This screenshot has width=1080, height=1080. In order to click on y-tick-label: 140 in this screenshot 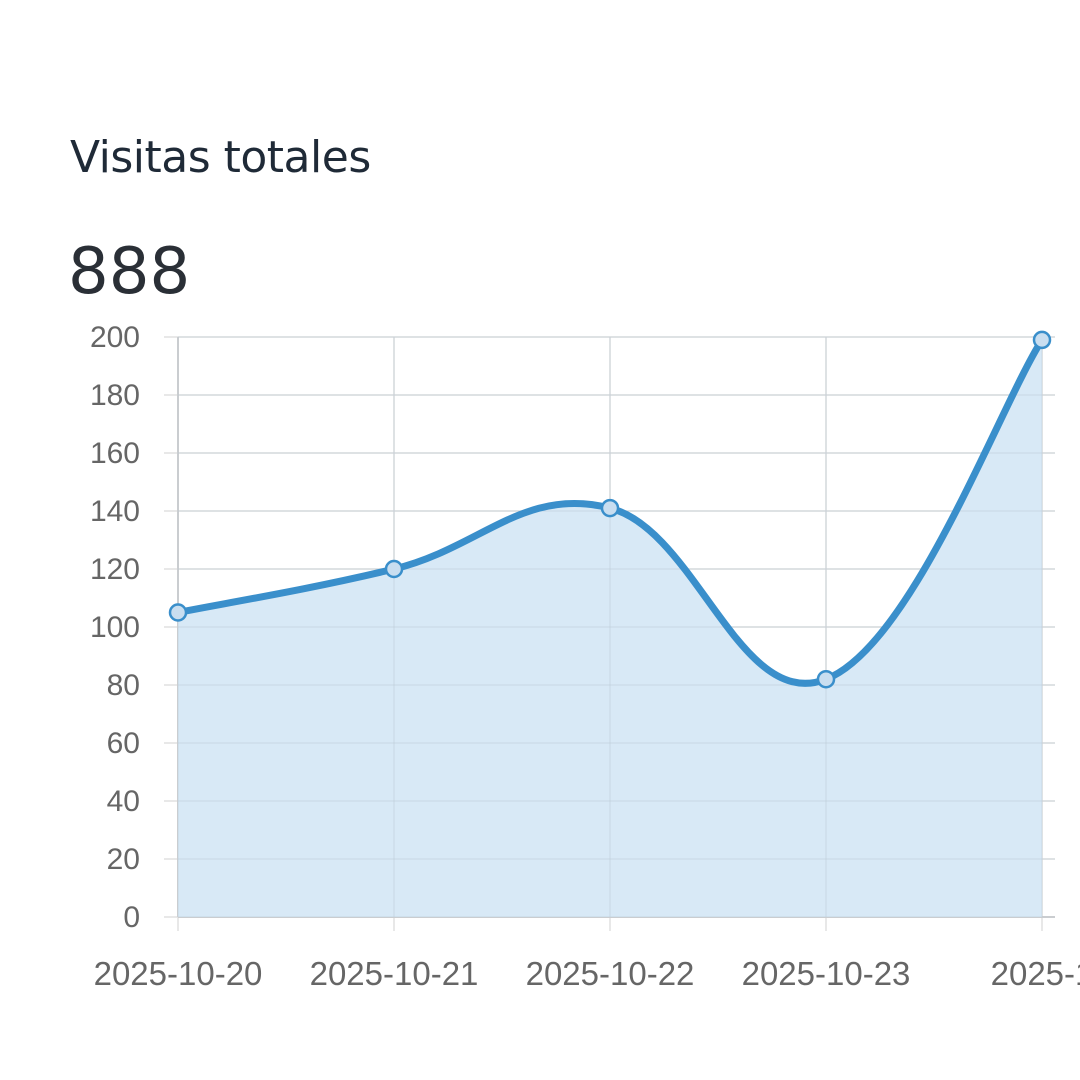, I will do `click(115, 511)`.